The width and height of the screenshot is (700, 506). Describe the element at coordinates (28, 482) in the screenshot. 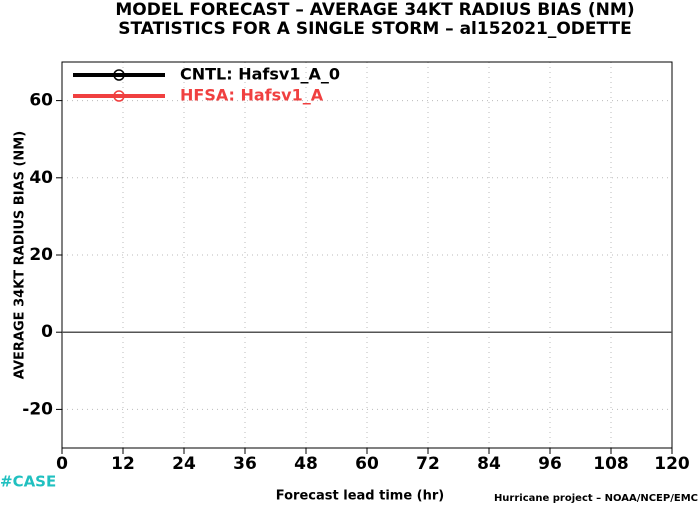

I see `case-label: #CASE` at that location.